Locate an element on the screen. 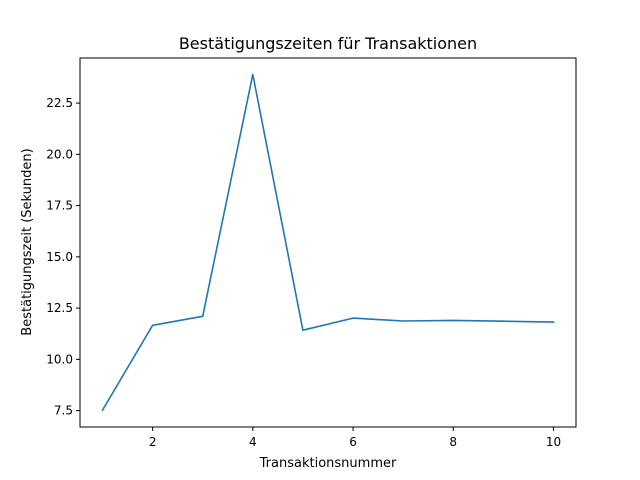 This screenshot has height=480, width=640. y-tick-label: 10.0 is located at coordinates (59, 359).